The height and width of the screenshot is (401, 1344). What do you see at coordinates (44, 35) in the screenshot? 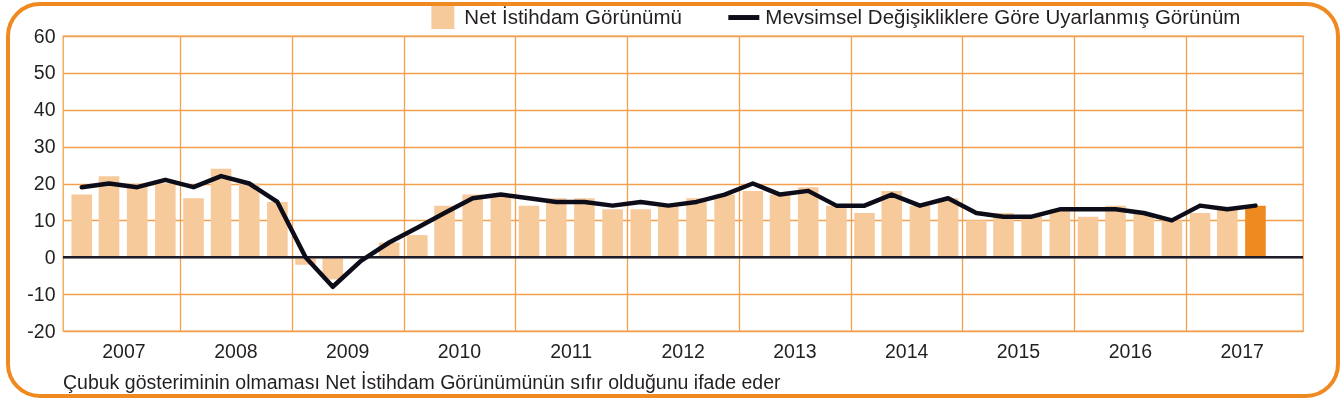
I see `y-tick-label: 60` at bounding box center [44, 35].